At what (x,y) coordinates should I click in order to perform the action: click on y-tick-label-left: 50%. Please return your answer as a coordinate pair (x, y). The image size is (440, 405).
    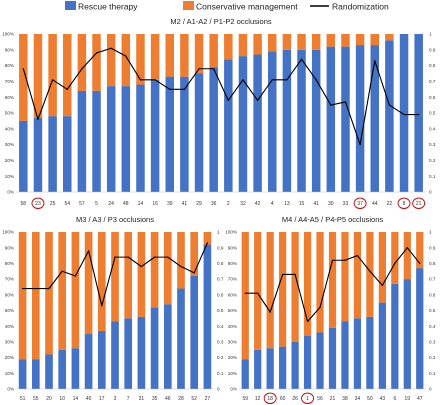
    Looking at the image, I should click on (9, 310).